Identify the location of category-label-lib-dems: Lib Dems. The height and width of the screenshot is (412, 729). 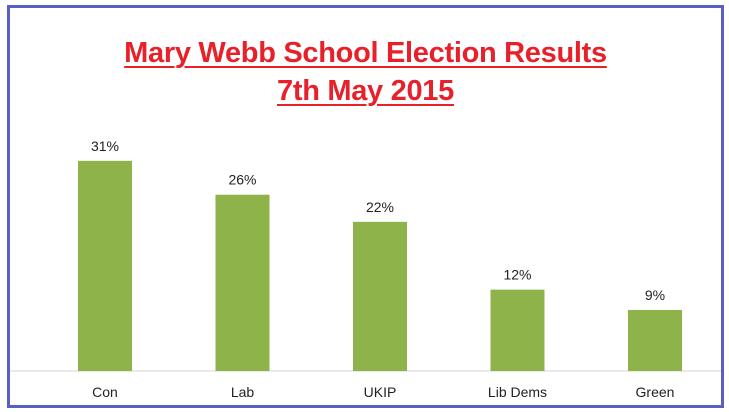
(517, 392).